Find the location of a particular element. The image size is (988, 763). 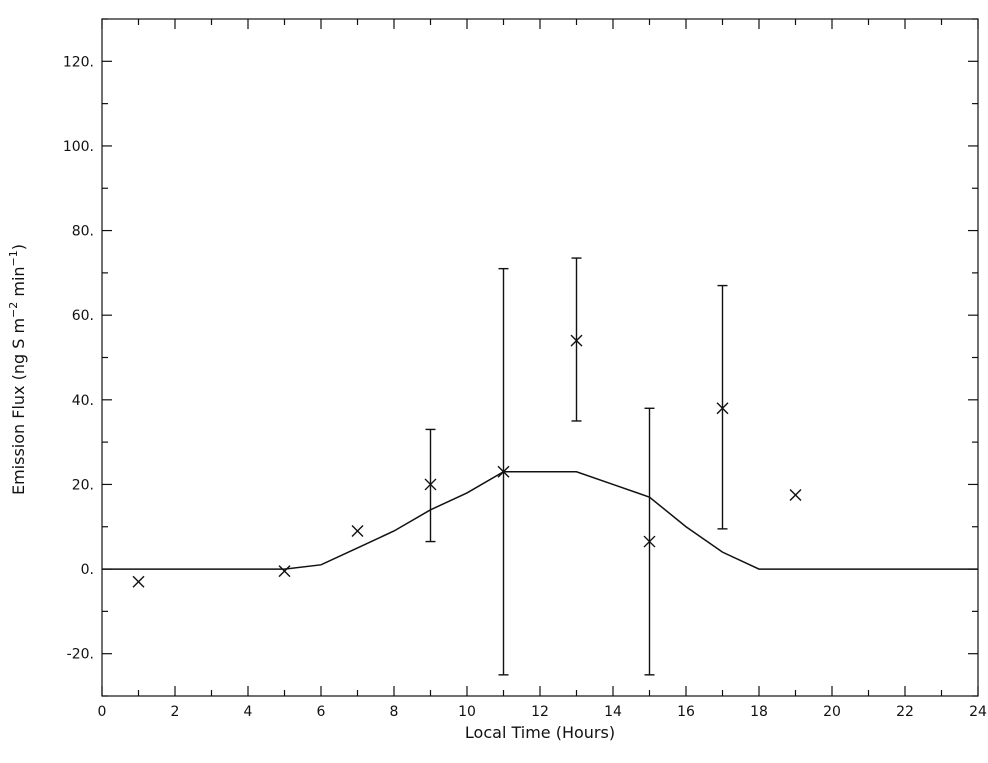

model-flux-line is located at coordinates (540, 520).